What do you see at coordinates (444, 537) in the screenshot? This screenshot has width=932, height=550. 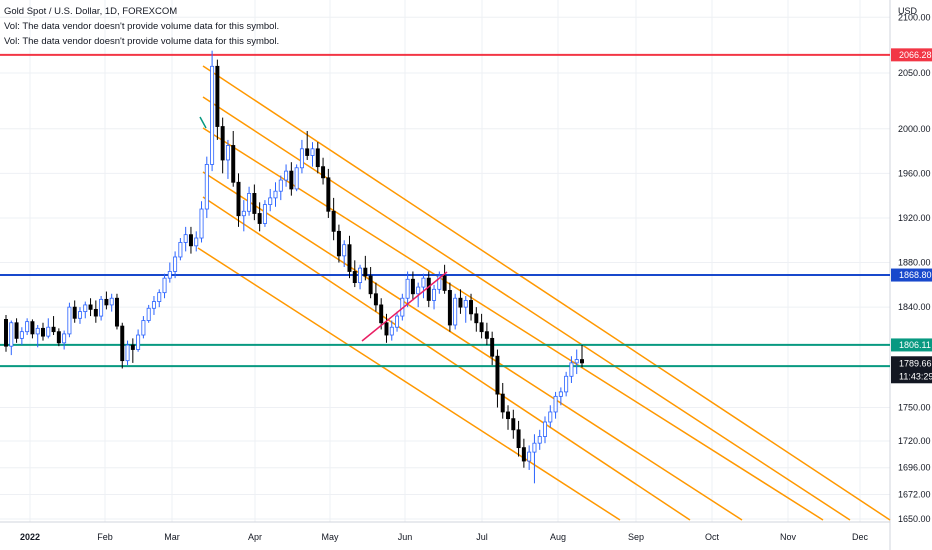 I see `x-axis: 2022 Feb Mar Apr May Jun Jul Aug Sep Oct Nov Dec` at bounding box center [444, 537].